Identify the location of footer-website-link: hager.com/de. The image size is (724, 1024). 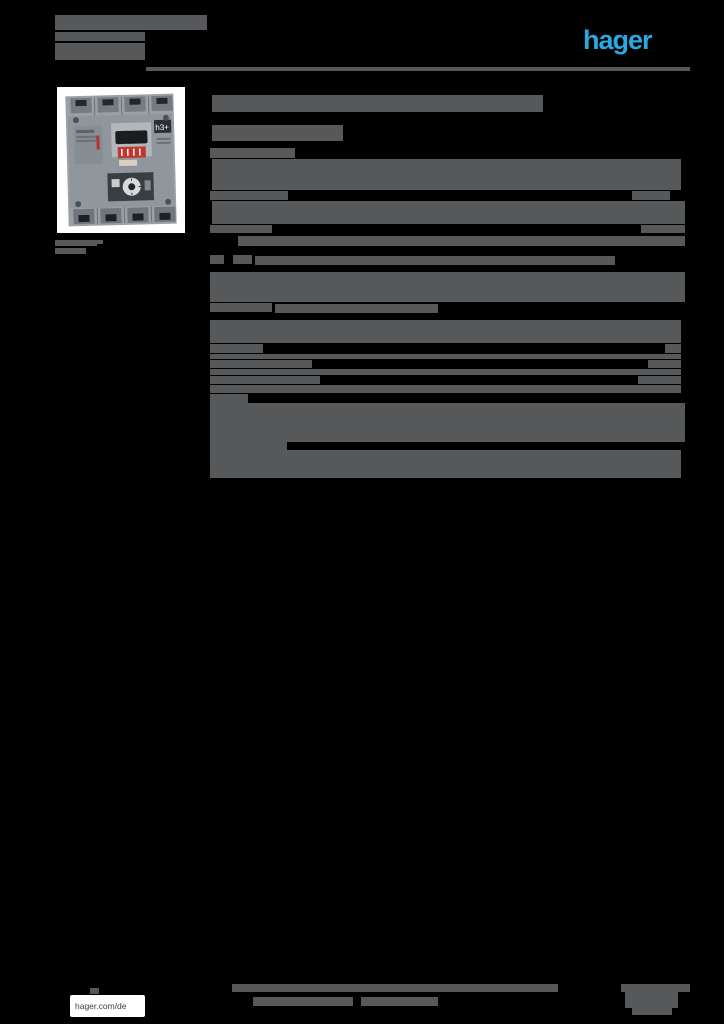
(107, 1006).